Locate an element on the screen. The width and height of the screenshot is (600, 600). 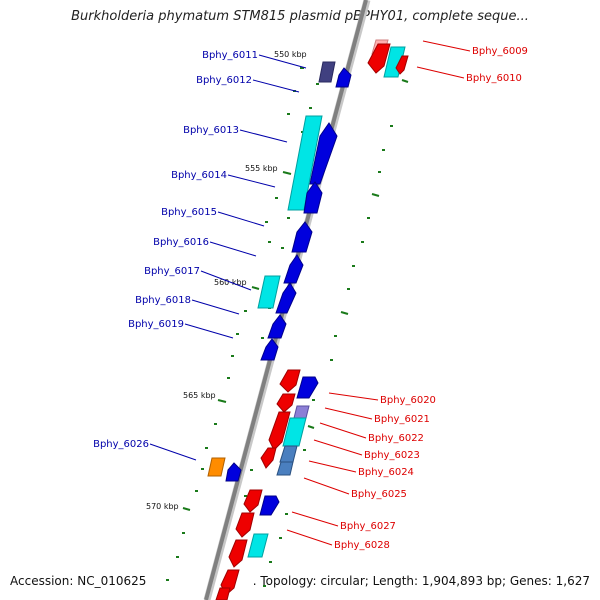
gene-label-bphy-6022: Bphy_6022 is located at coordinates (396, 438).